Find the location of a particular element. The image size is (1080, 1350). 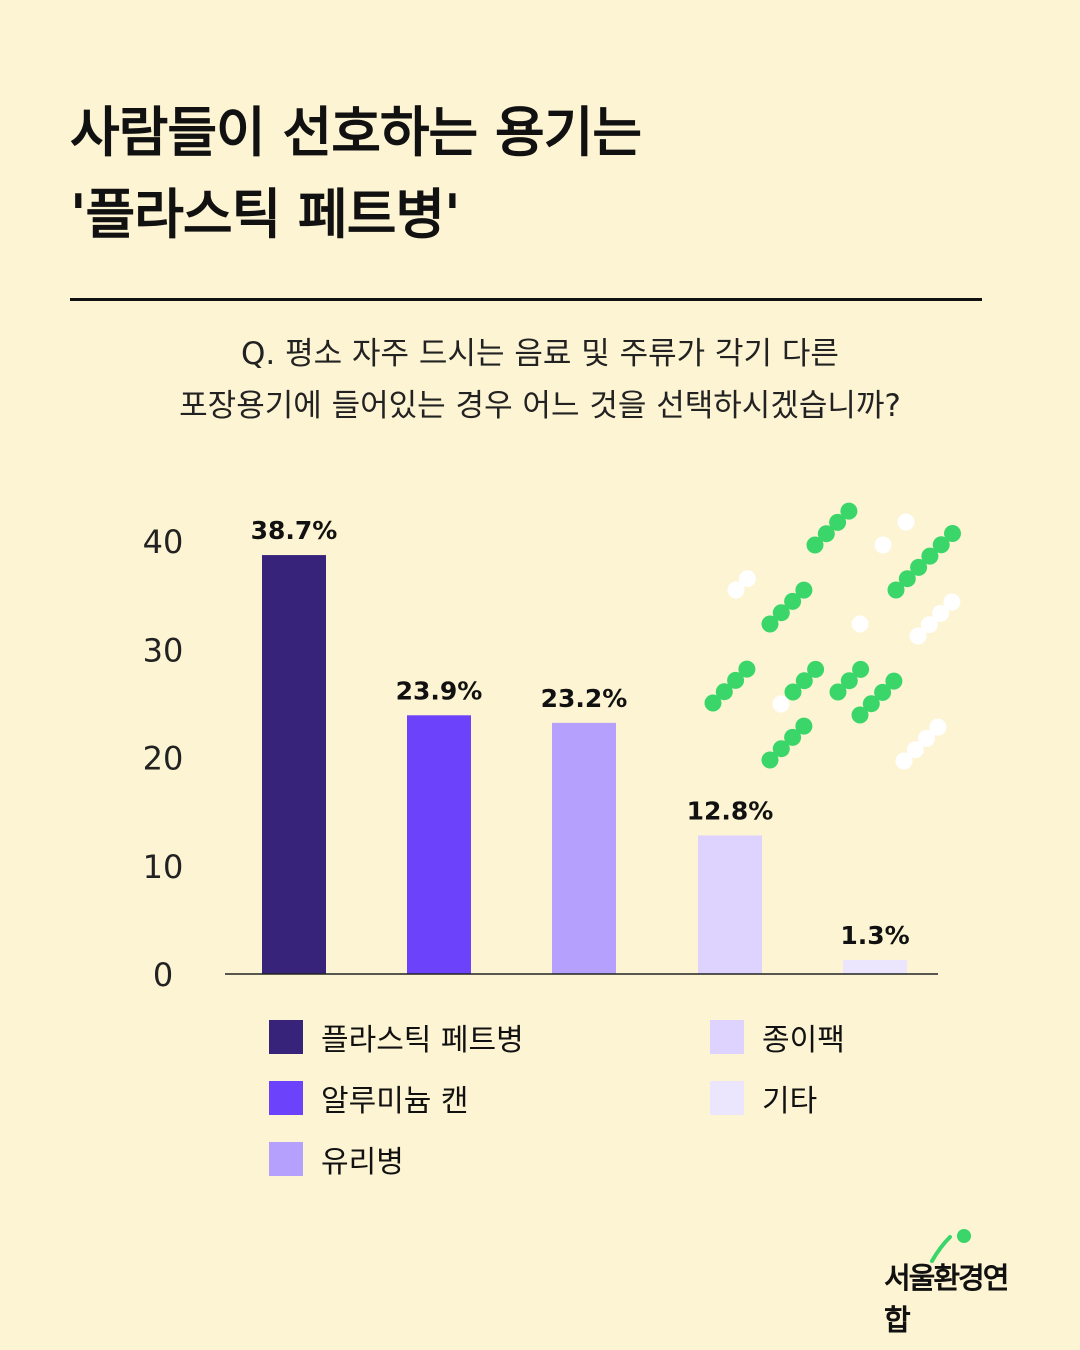

question-line-1: Q. 평소 자주 드시는 음료 및 주류가 각기 다른 is located at coordinates (540, 354).